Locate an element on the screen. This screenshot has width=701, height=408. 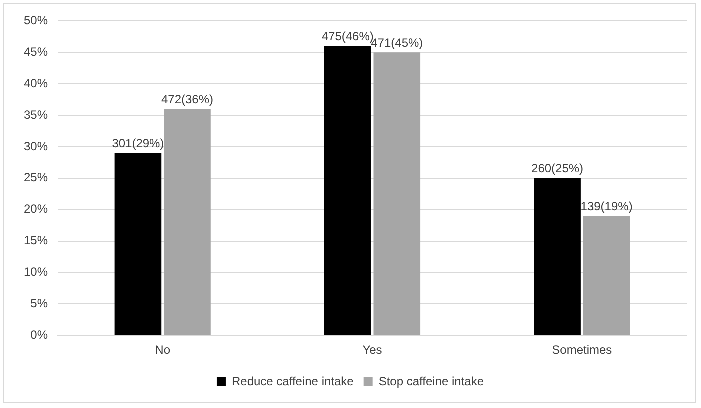
y-tick-label: 35% is located at coordinates (36, 115).